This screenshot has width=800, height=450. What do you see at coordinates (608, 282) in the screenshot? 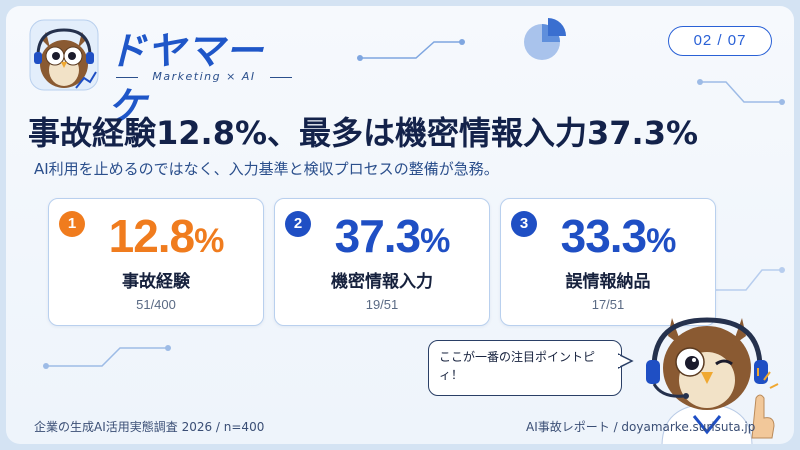
I see `stat-label: 誤情報納品` at bounding box center [608, 282].